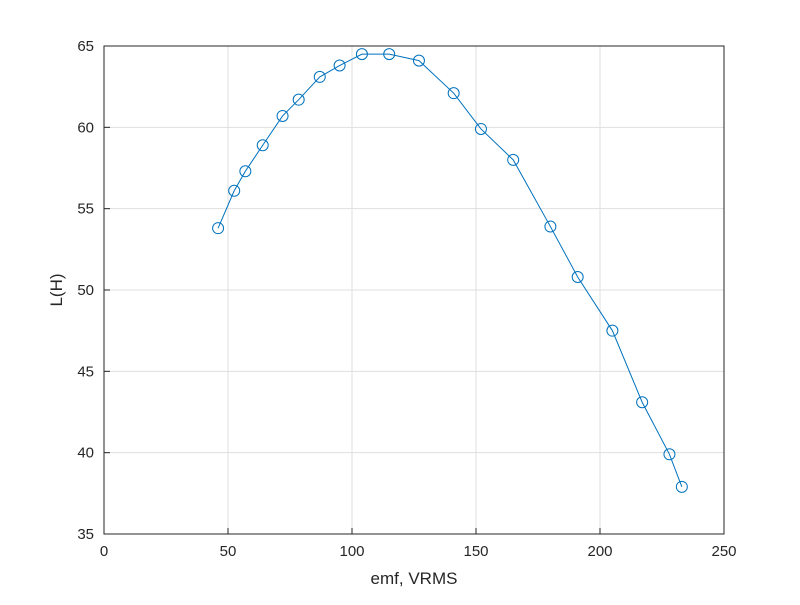  What do you see at coordinates (723, 551) in the screenshot?
I see `x-tick-label: 250` at bounding box center [723, 551].